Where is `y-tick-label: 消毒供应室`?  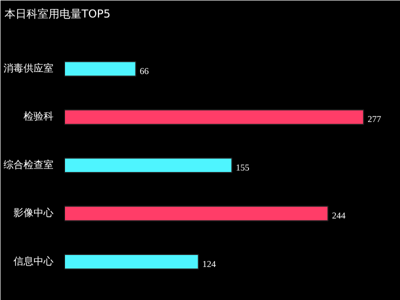 y-tick-label: 消毒供应室 is located at coordinates (29, 68).